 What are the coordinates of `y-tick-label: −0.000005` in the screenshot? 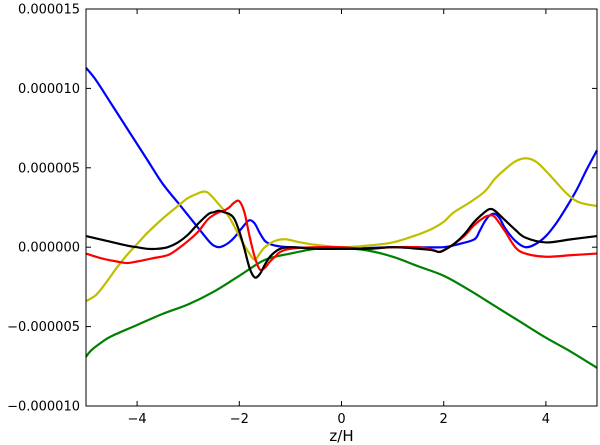 It's located at (43, 327).